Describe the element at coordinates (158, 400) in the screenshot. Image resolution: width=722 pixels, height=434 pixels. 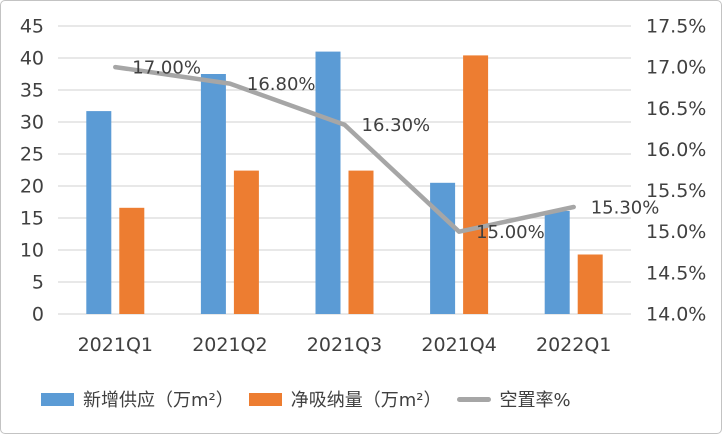
I see `legend-label-new-supply: 新增供应（万m²）` at that location.